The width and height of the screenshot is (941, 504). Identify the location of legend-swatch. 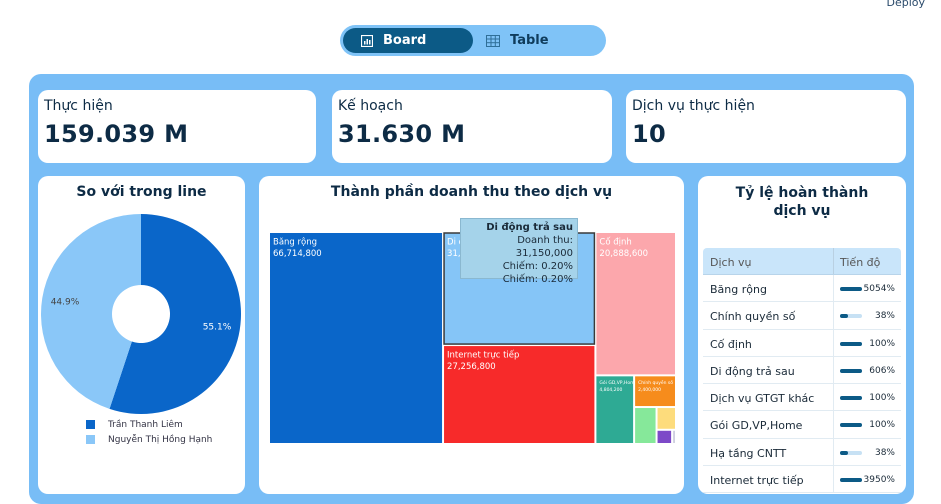
(90, 439).